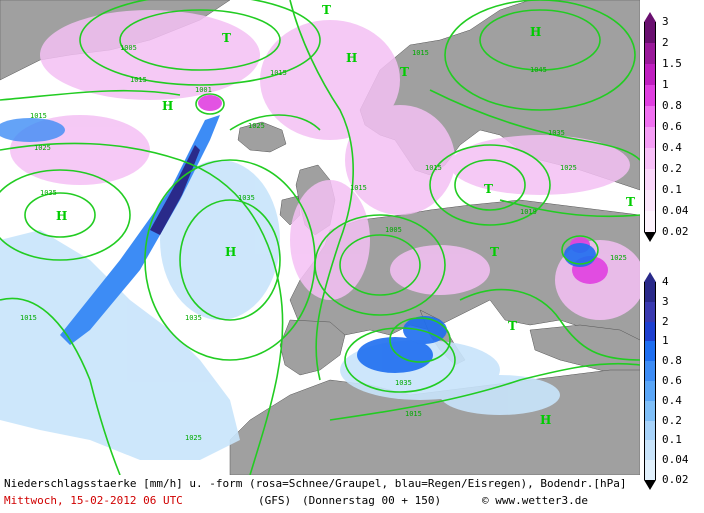  What do you see at coordinates (203, 90) in the screenshot?
I see `svg-text: 1001` at bounding box center [203, 90].